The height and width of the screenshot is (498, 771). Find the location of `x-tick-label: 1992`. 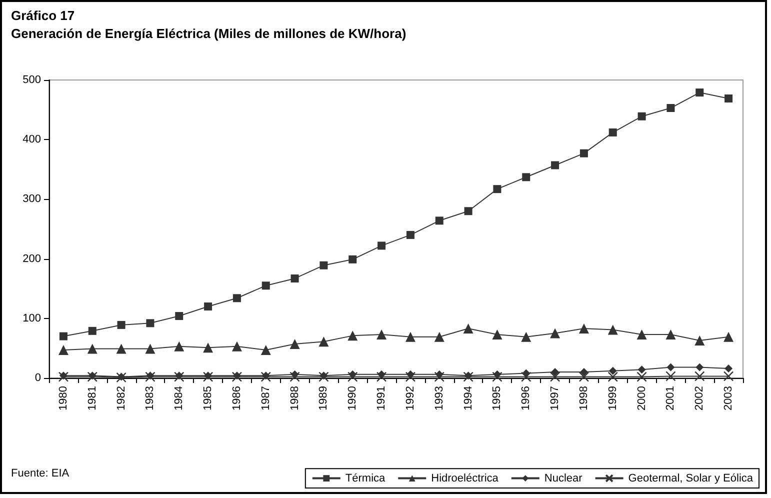

x-tick-label: 1992 is located at coordinates (410, 398).